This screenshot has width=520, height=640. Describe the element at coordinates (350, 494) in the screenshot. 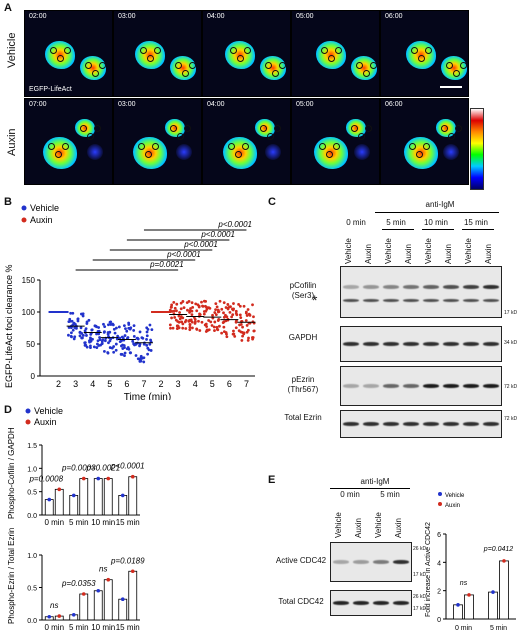

I see `time-label: 0 min` at that location.